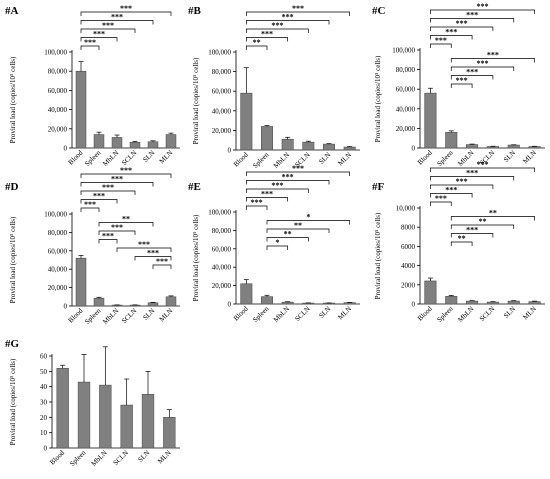 Image resolution: width=550 pixels, height=479 pixels. What do you see at coordinates (44, 357) in the screenshot?
I see `y-tick-label: 60` at bounding box center [44, 357].